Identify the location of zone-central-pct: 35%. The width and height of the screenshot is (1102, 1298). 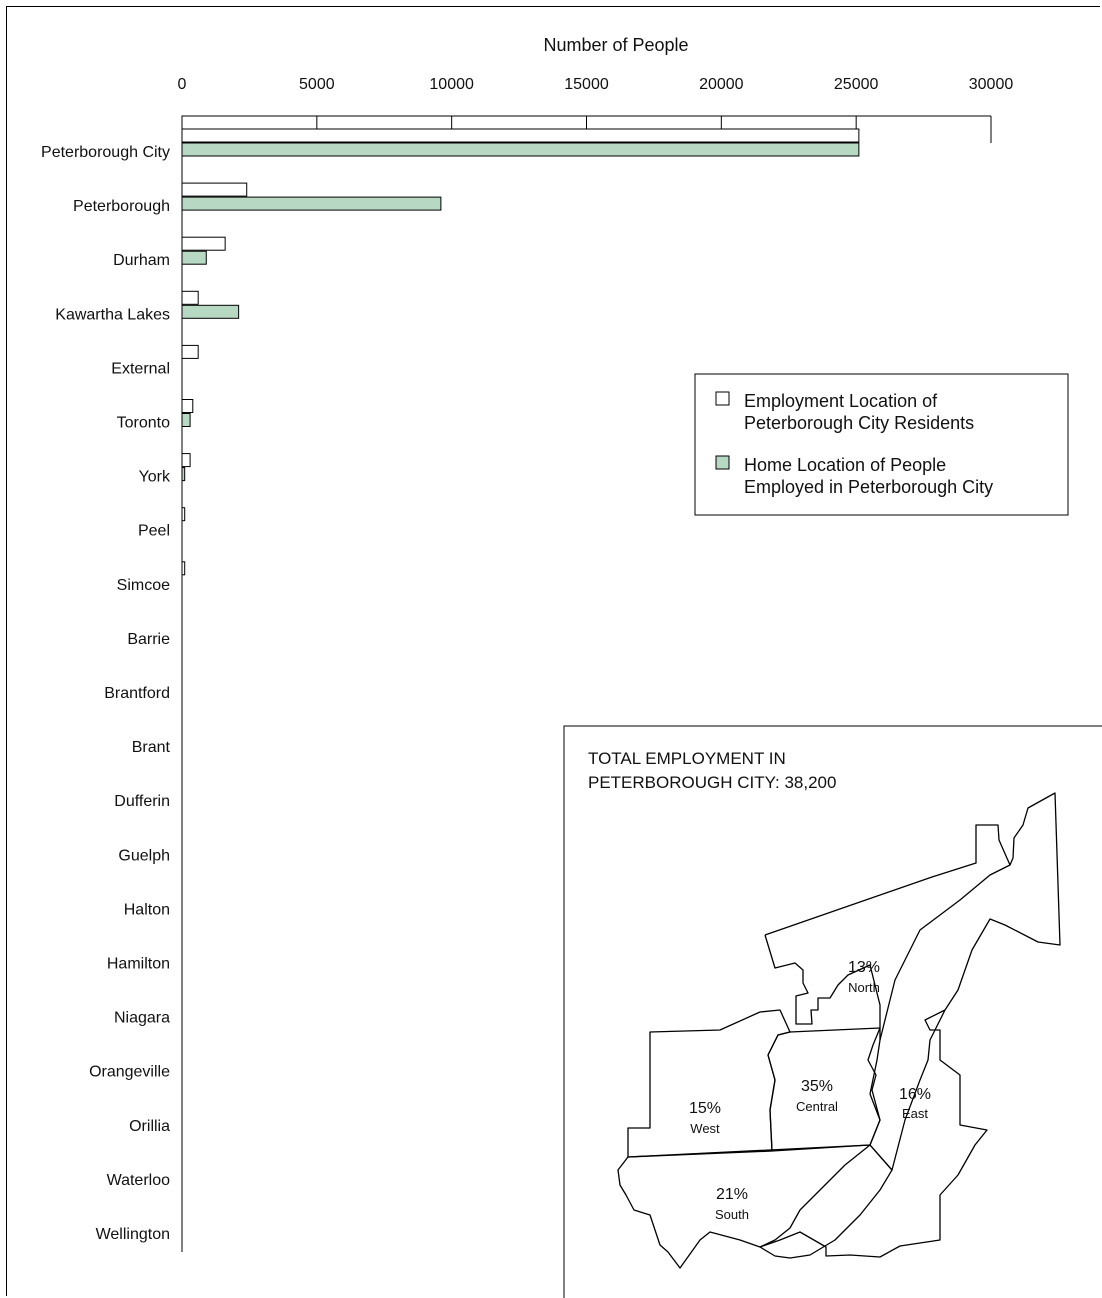
(817, 1086).